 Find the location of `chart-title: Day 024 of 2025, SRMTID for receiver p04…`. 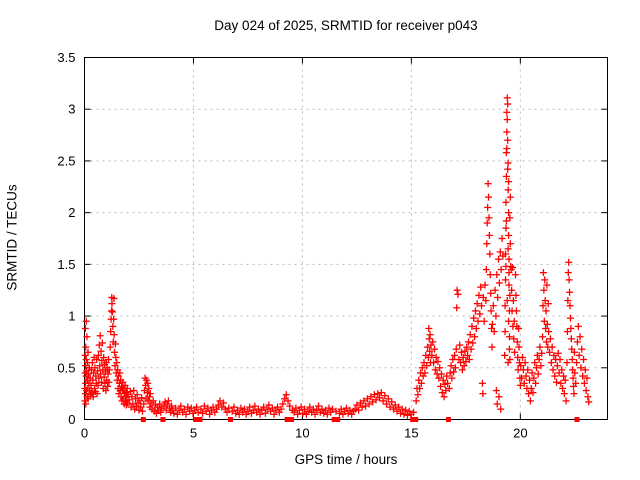

chart-title: Day 024 of 2025, SRMTID for receiver p04… is located at coordinates (346, 25).